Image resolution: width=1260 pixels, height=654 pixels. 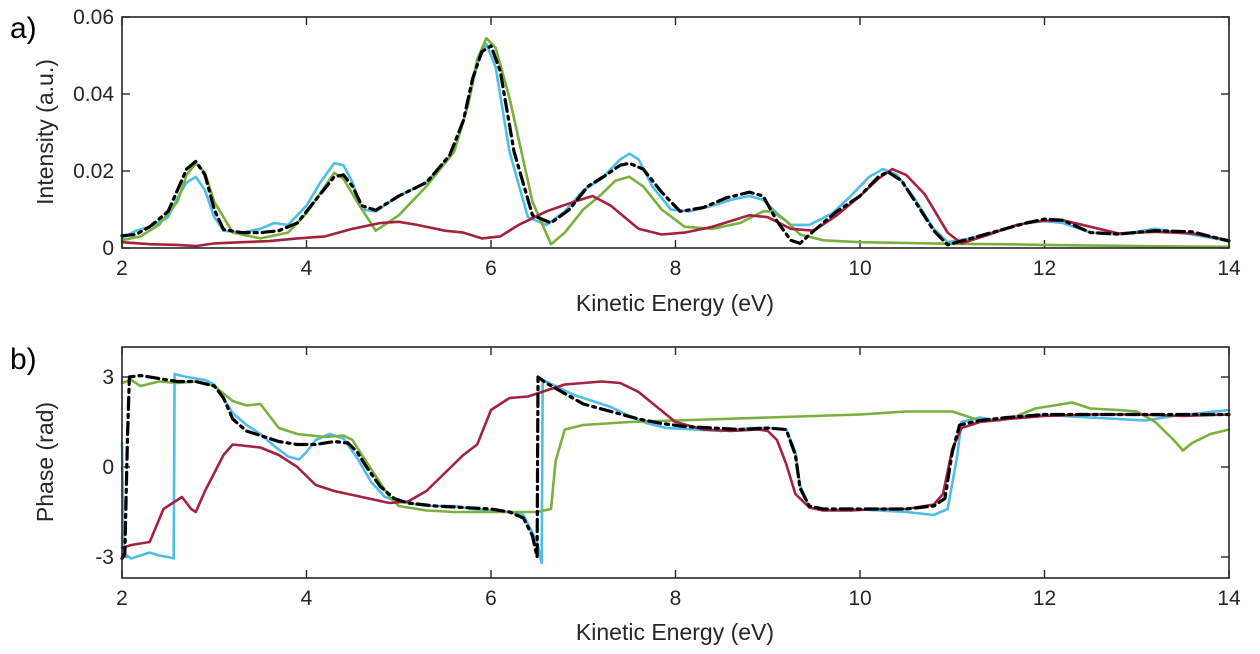 I want to click on panel-b-x-tick-label: 2, so click(x=122, y=598).